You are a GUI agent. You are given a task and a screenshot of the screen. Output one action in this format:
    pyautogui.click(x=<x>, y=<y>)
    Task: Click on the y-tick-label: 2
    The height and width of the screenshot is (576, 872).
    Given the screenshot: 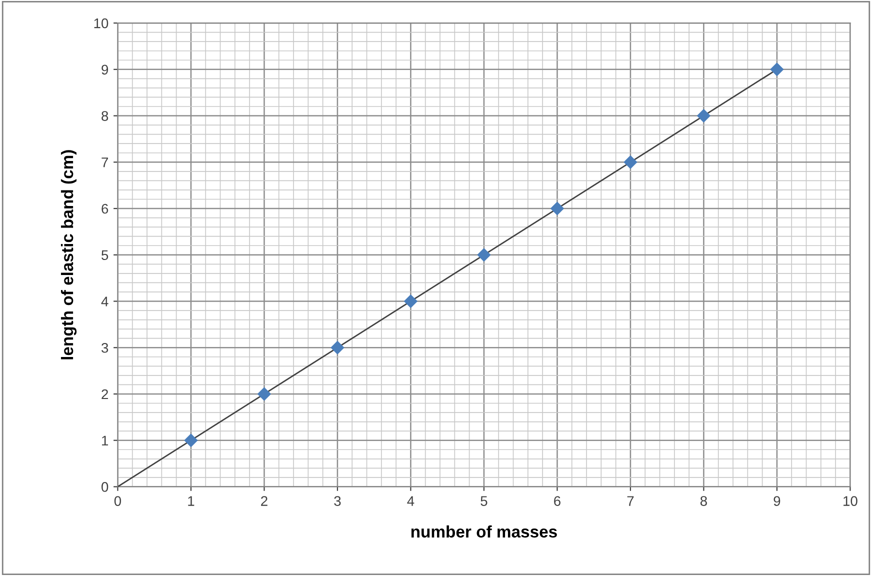 What is the action you would take?
    pyautogui.click(x=105, y=394)
    